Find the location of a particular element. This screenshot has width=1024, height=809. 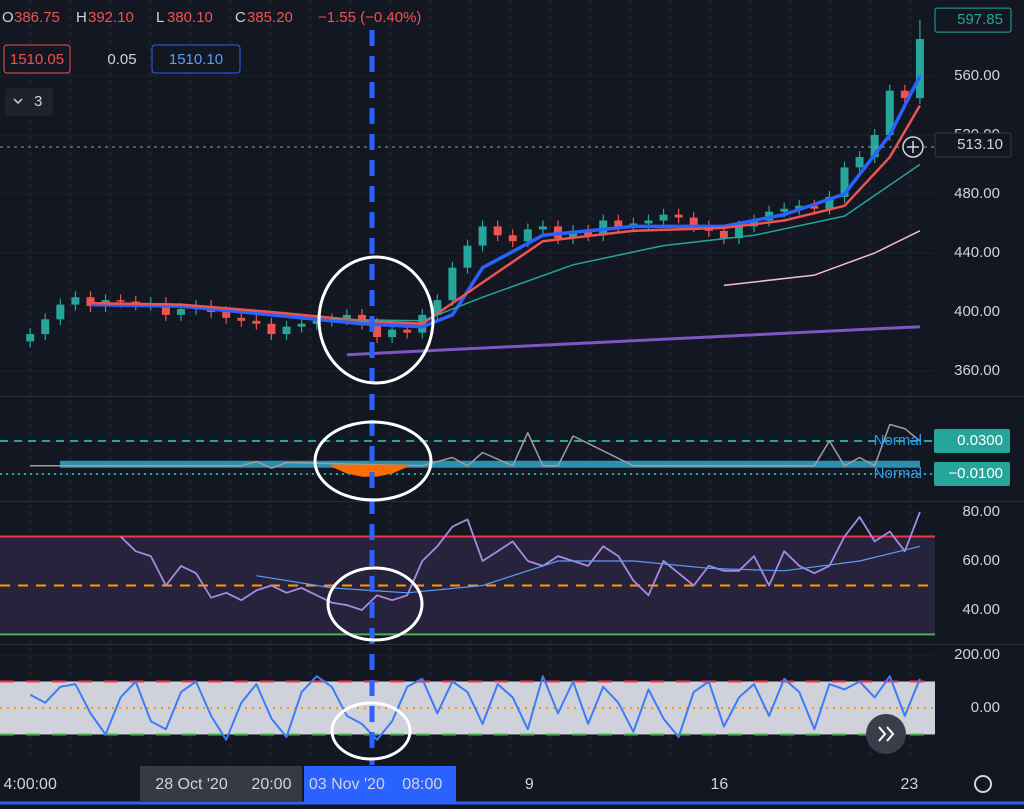

close-label: C is located at coordinates (240, 17).